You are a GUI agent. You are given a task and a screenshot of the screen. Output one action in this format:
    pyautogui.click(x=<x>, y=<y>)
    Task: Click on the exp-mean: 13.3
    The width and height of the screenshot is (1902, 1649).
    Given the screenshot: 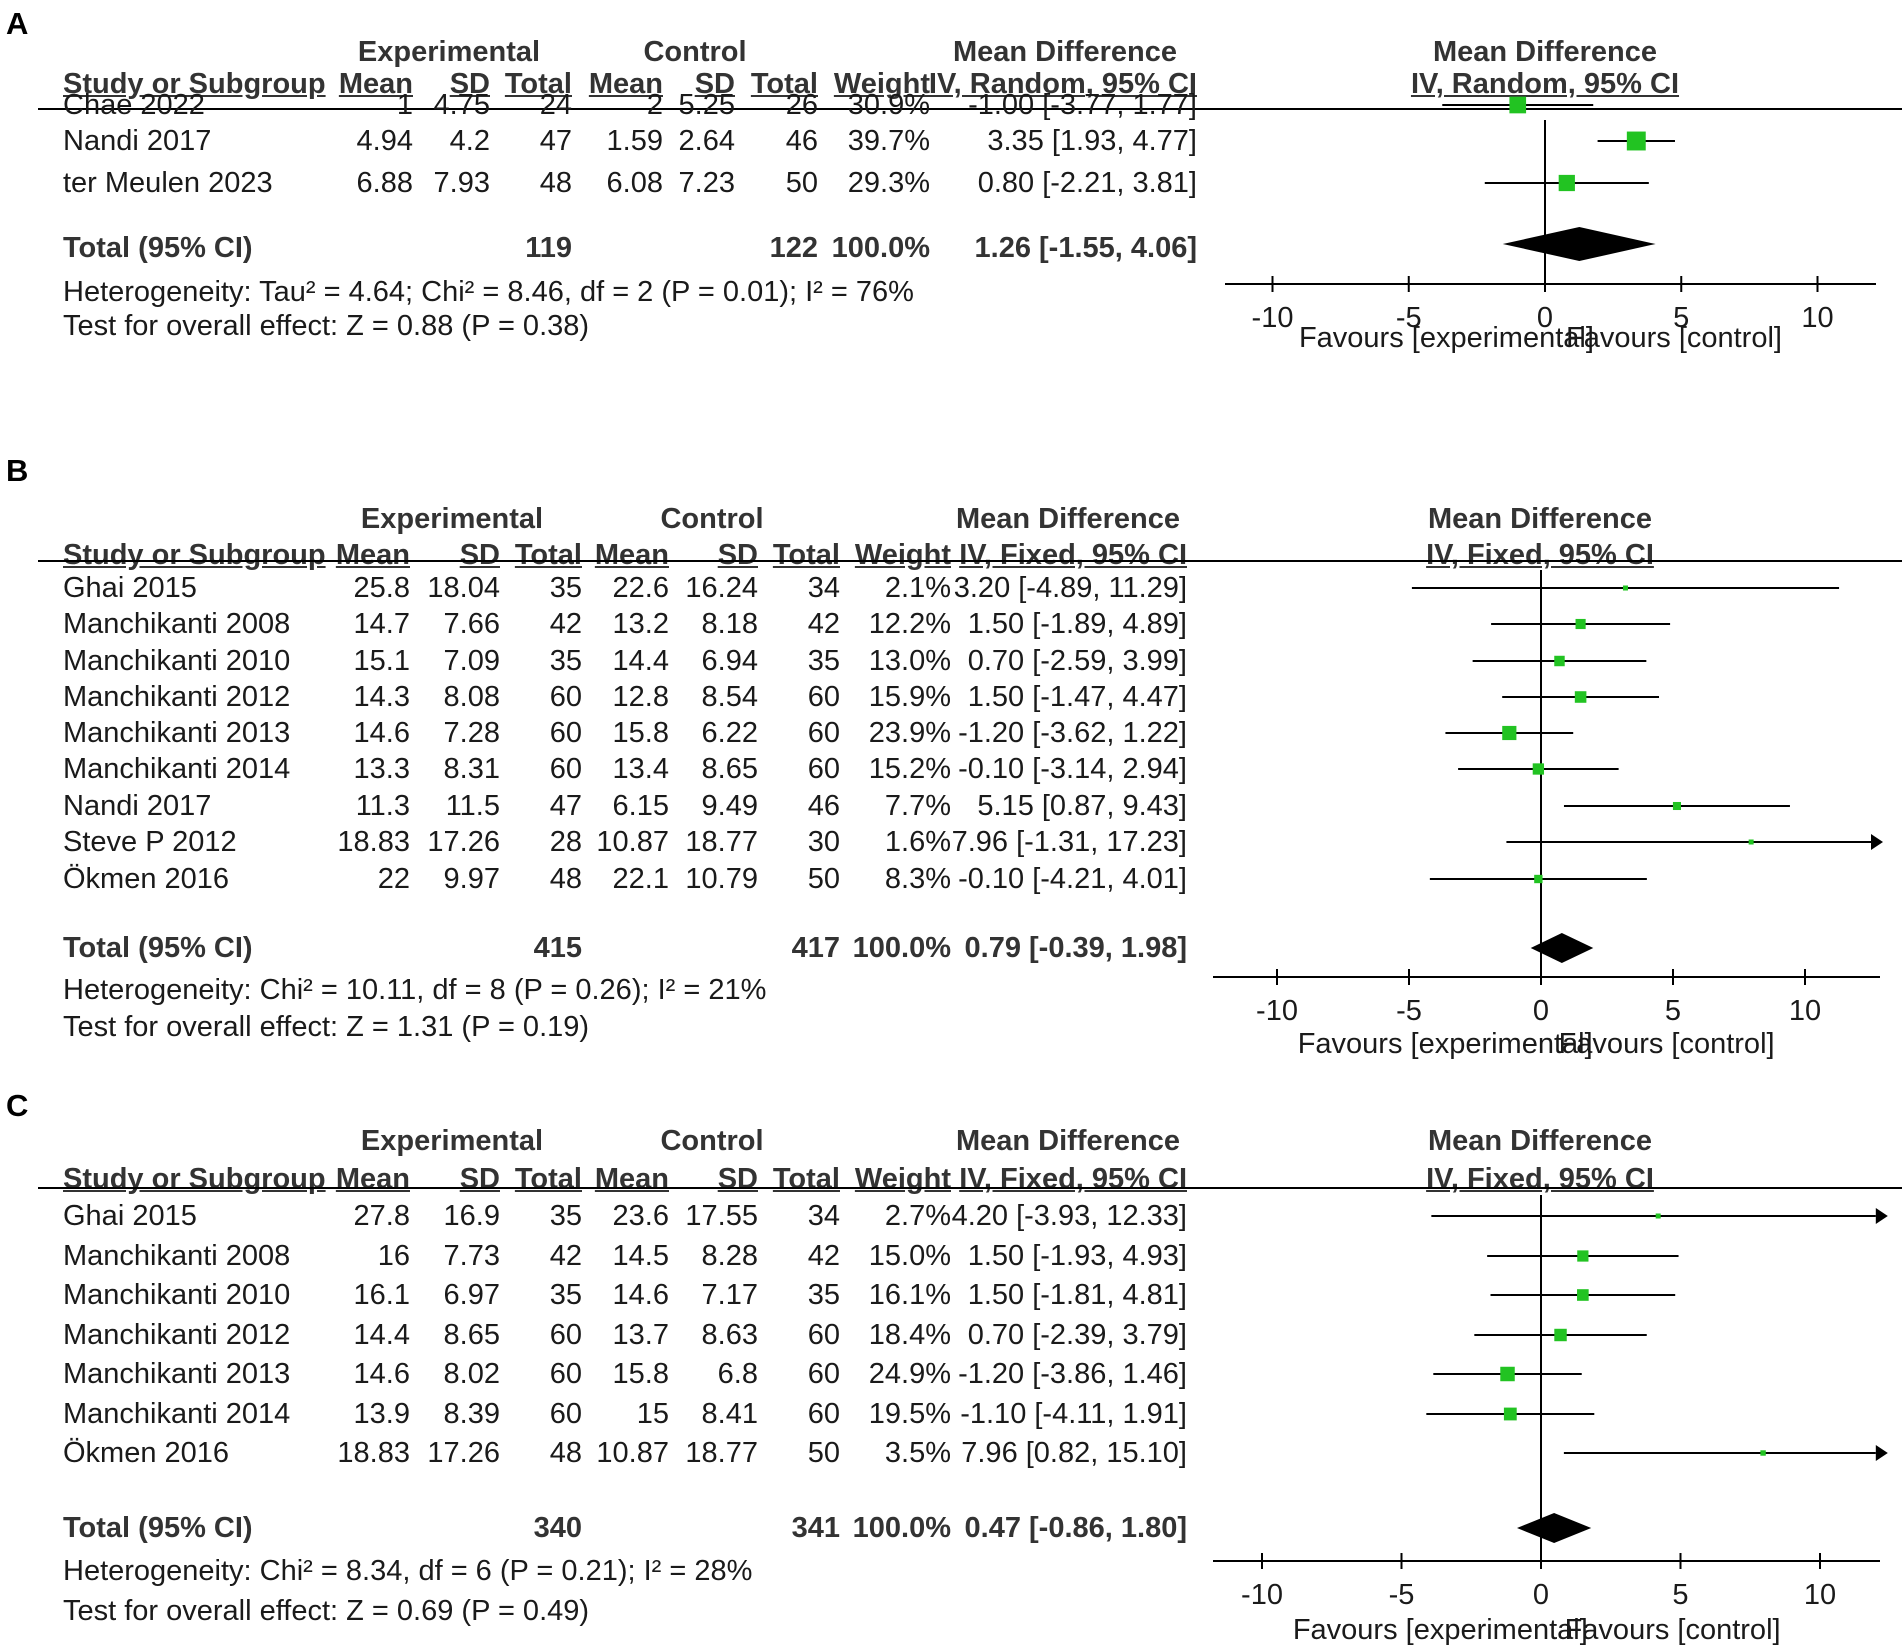 What is the action you would take?
    pyautogui.click(x=381, y=769)
    